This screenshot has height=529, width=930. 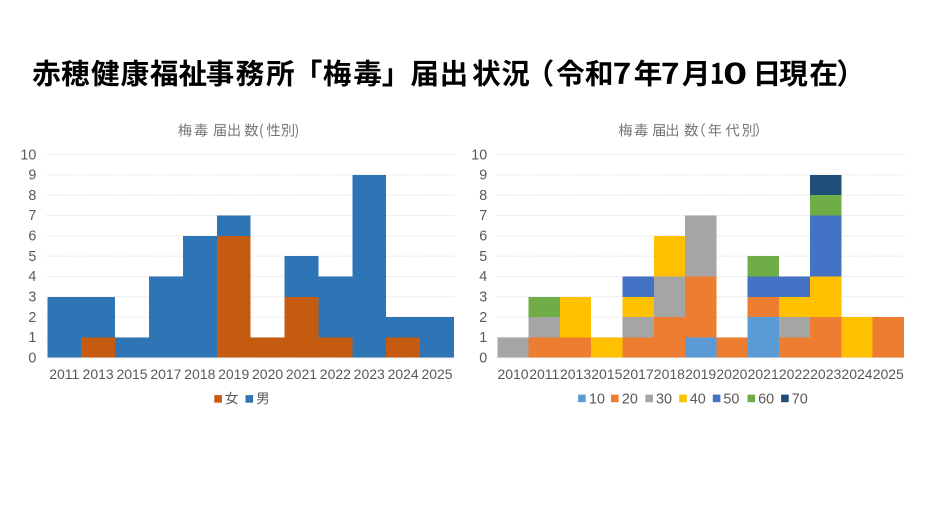 I want to click on svg-text: 30, so click(x=664, y=399).